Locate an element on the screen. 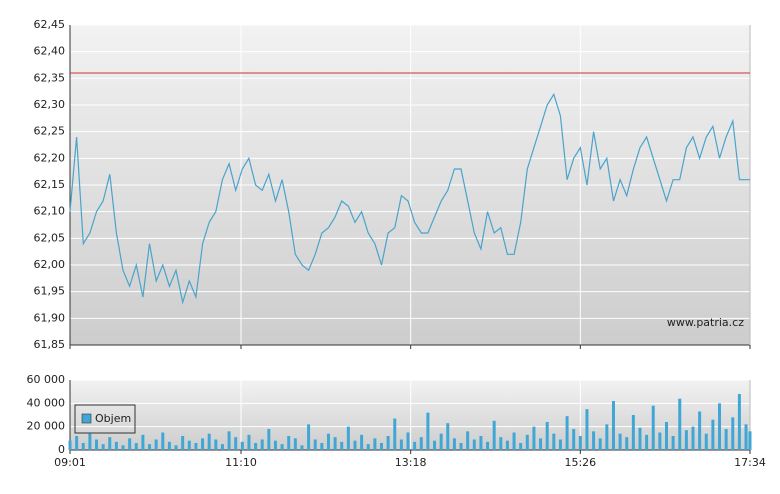  y-tick-label: 62,05 is located at coordinates (50, 237).